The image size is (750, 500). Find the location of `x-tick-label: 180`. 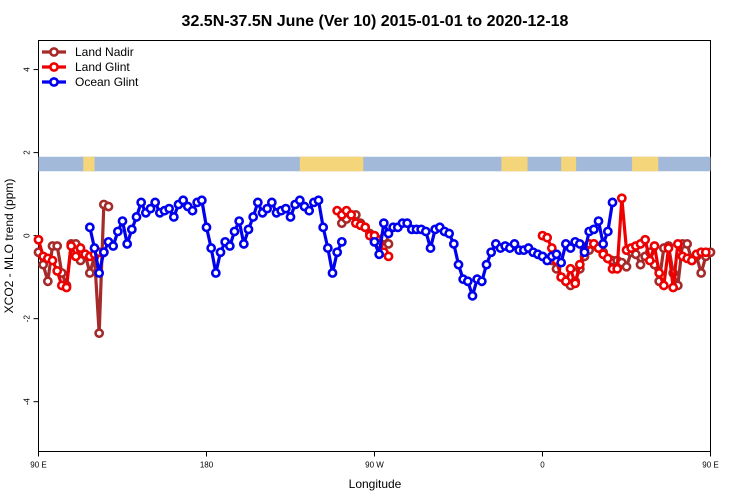

x-tick-label: 180 is located at coordinates (207, 465).